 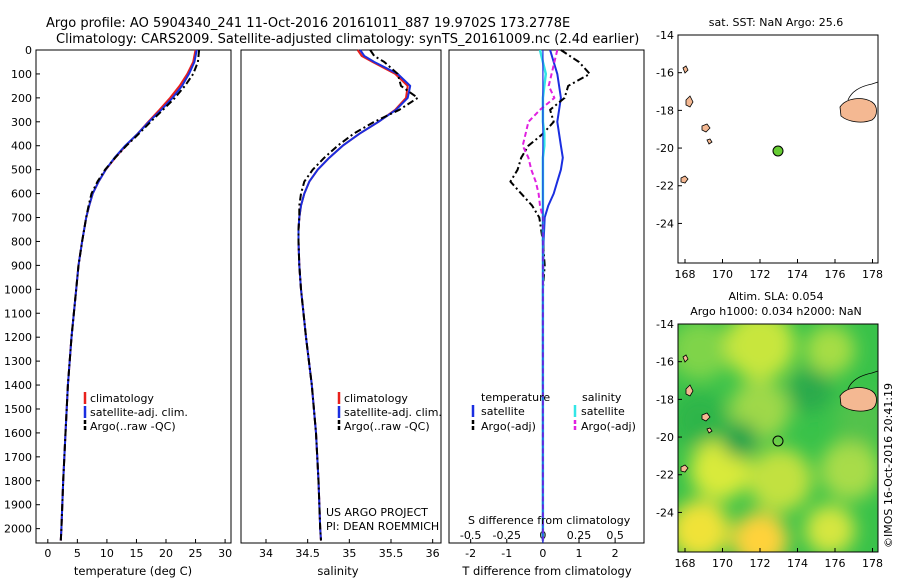 I want to click on legend-title-temperature: temperature, so click(x=515, y=397).